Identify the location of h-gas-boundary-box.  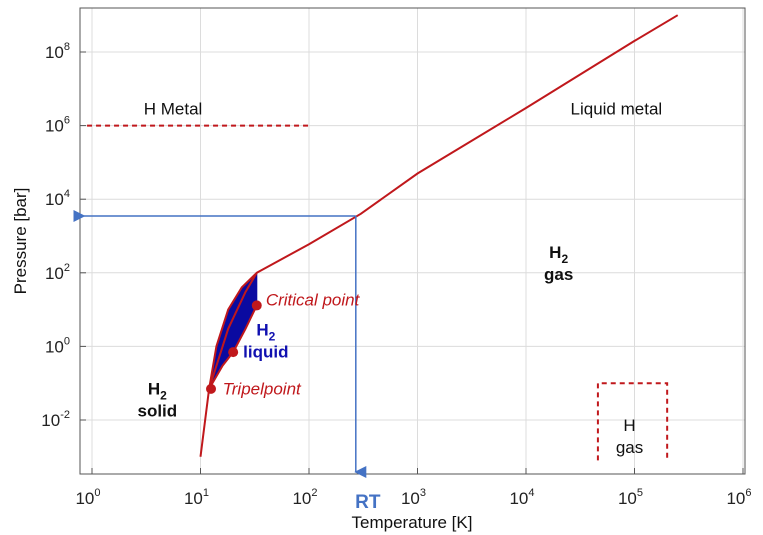
(632, 421).